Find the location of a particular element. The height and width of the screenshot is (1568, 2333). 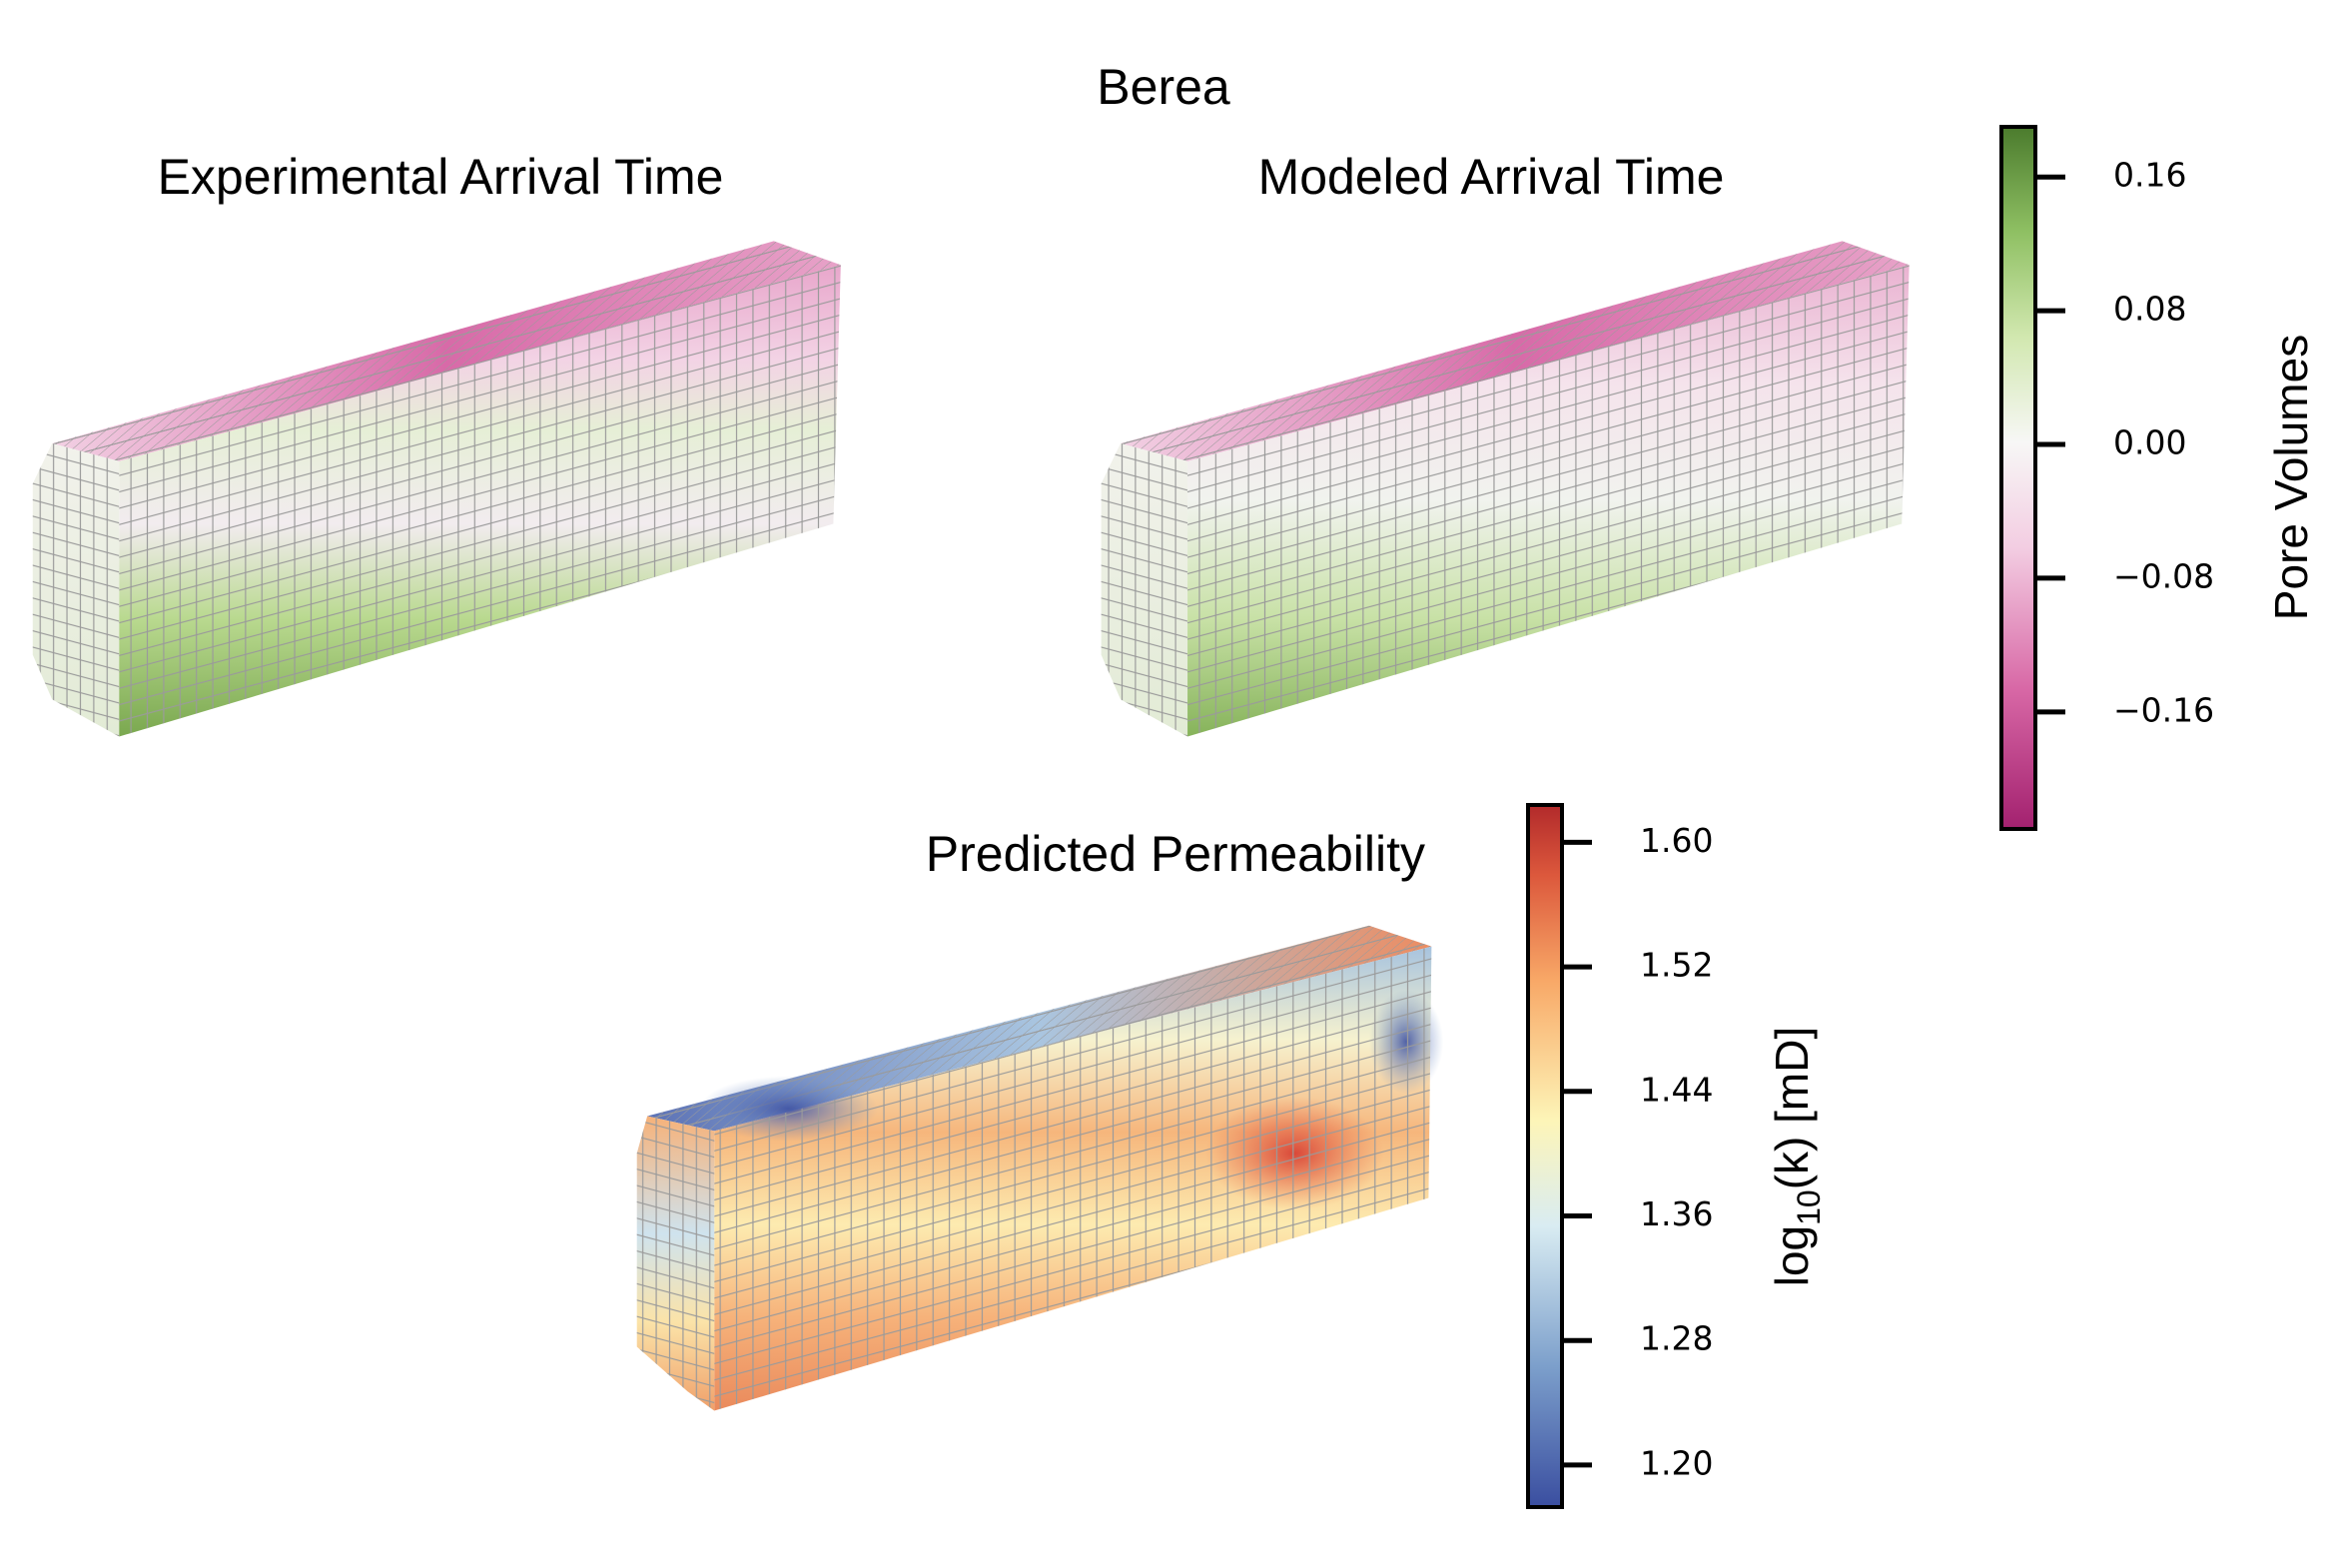

colorbar-label: log10(k) [mD] is located at coordinates (1796, 1157).